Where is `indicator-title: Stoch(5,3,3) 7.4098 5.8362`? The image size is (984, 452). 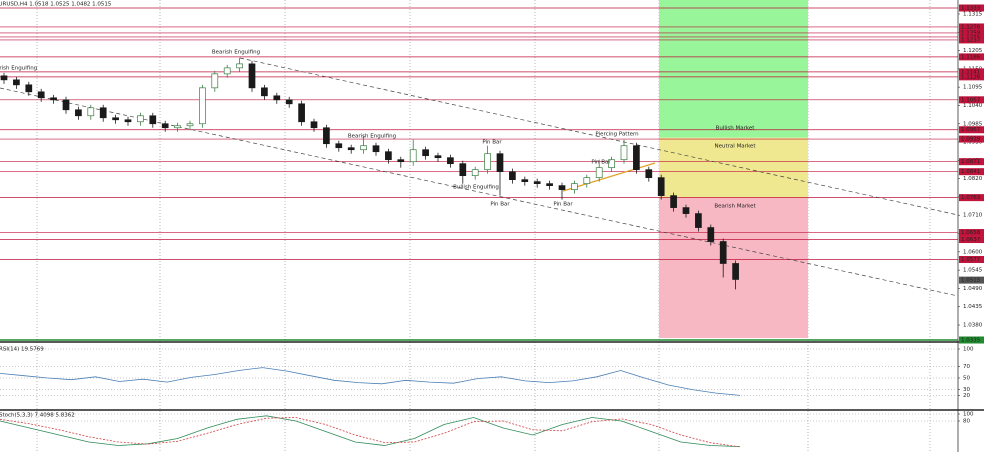 indicator-title: Stoch(5,3,3) 7.4098 5.8362 is located at coordinates (37, 416).